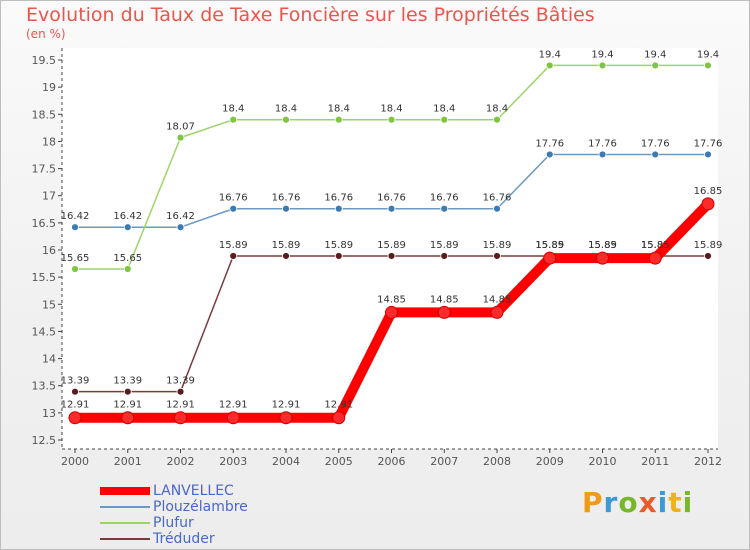  What do you see at coordinates (180, 381) in the screenshot?
I see `data-label: 13.39` at bounding box center [180, 381].